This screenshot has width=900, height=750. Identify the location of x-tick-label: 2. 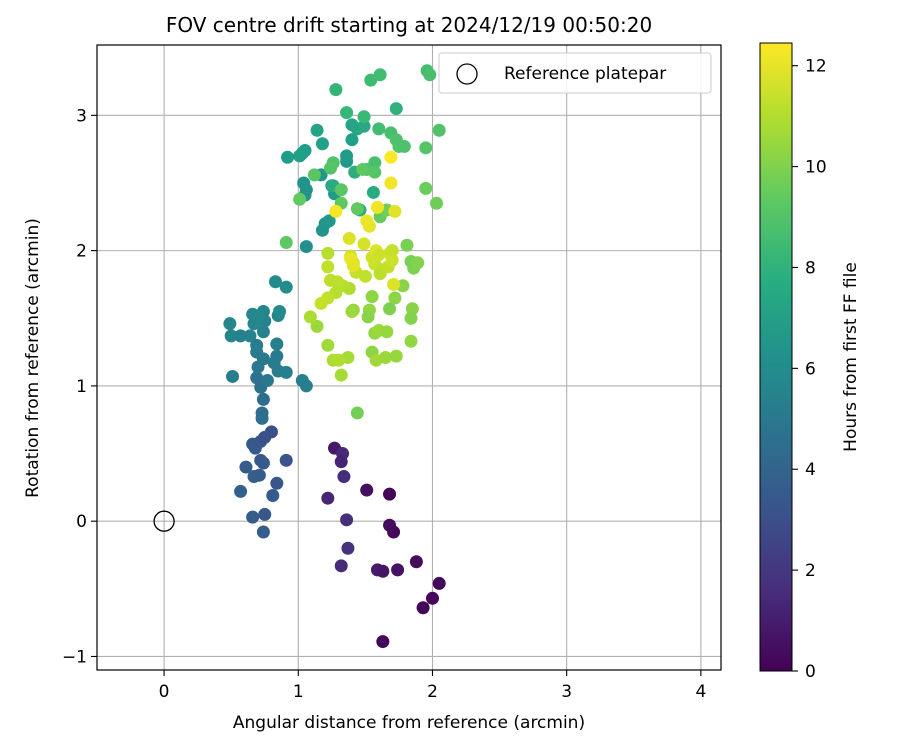
(432, 692).